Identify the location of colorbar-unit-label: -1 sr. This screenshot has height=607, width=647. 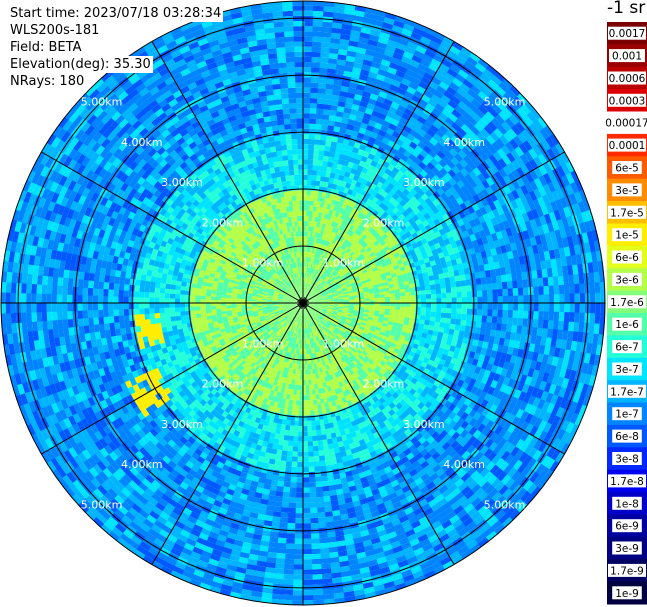
(626, 9).